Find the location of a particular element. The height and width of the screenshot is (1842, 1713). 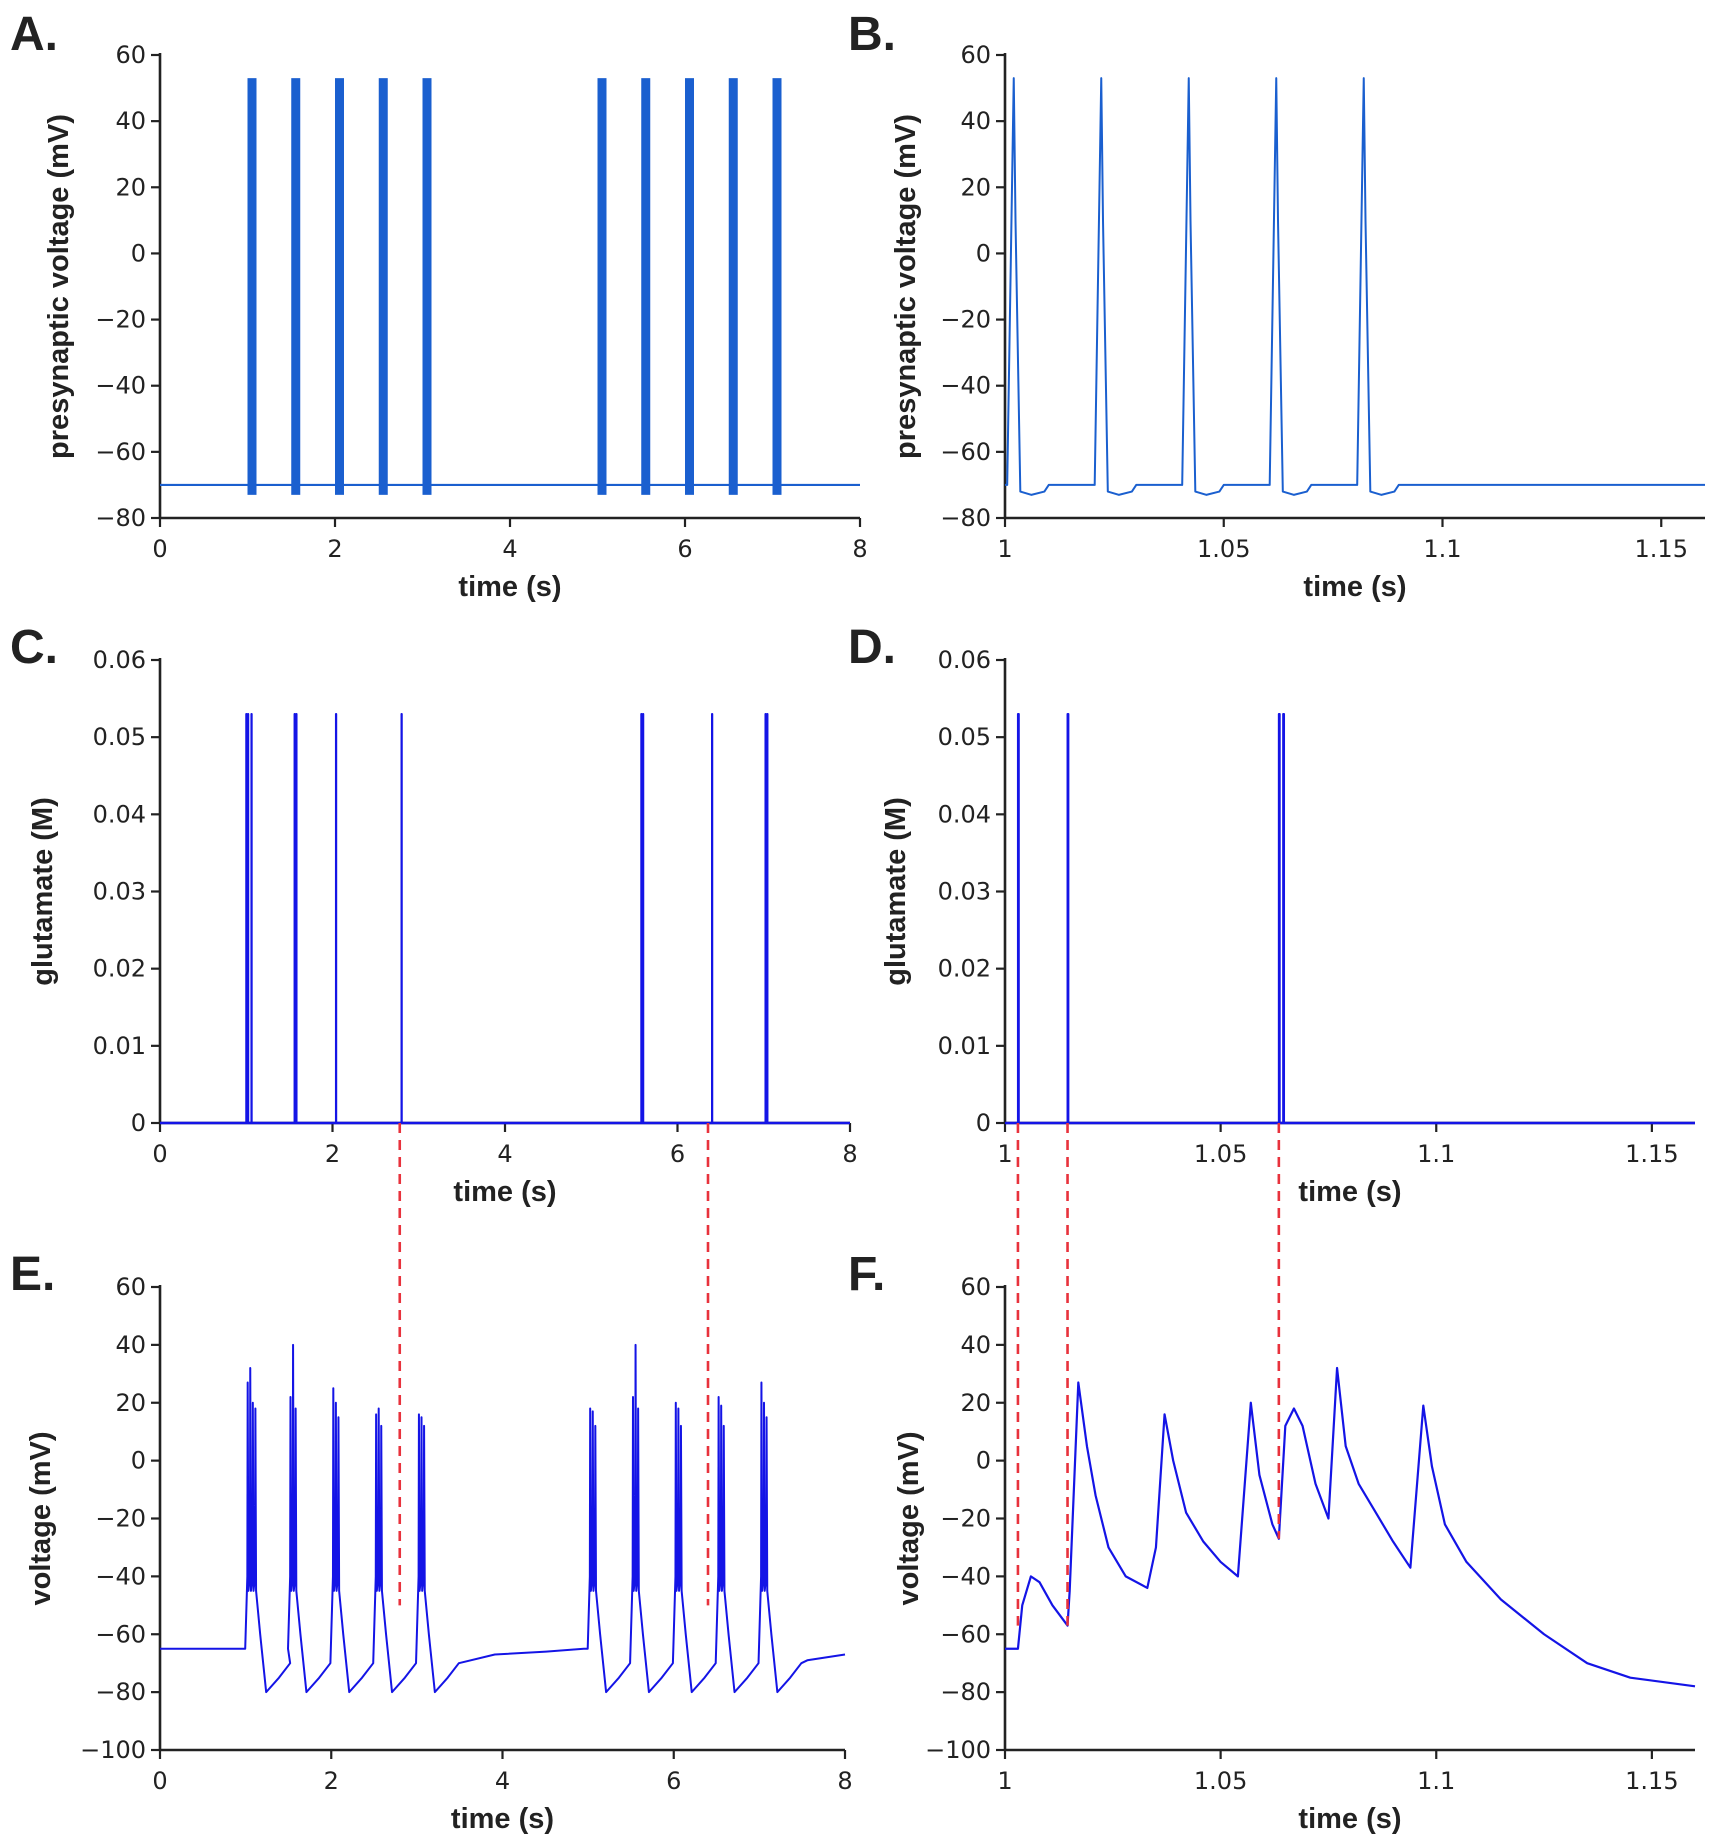

panel-letter: D. is located at coordinates (872, 647).